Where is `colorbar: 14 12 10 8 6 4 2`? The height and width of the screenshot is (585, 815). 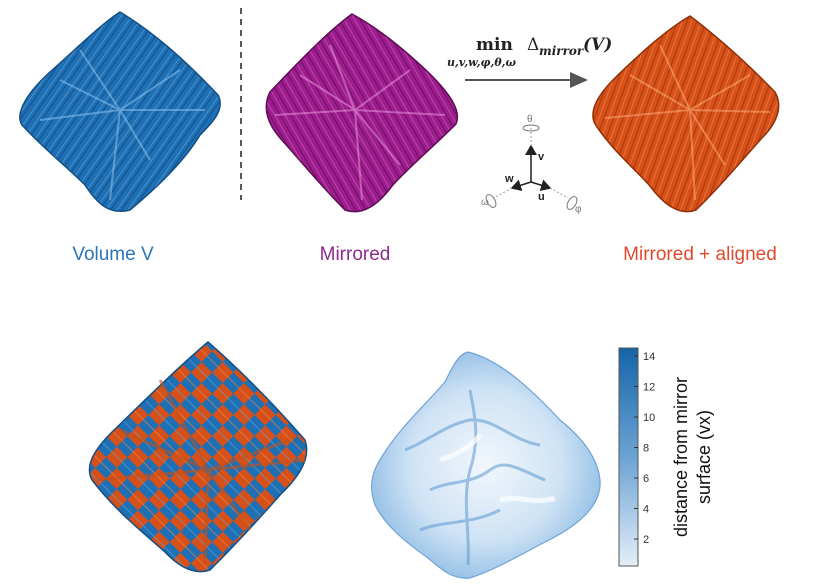
colorbar: 14 12 10 8 6 4 2 is located at coordinates (636, 457).